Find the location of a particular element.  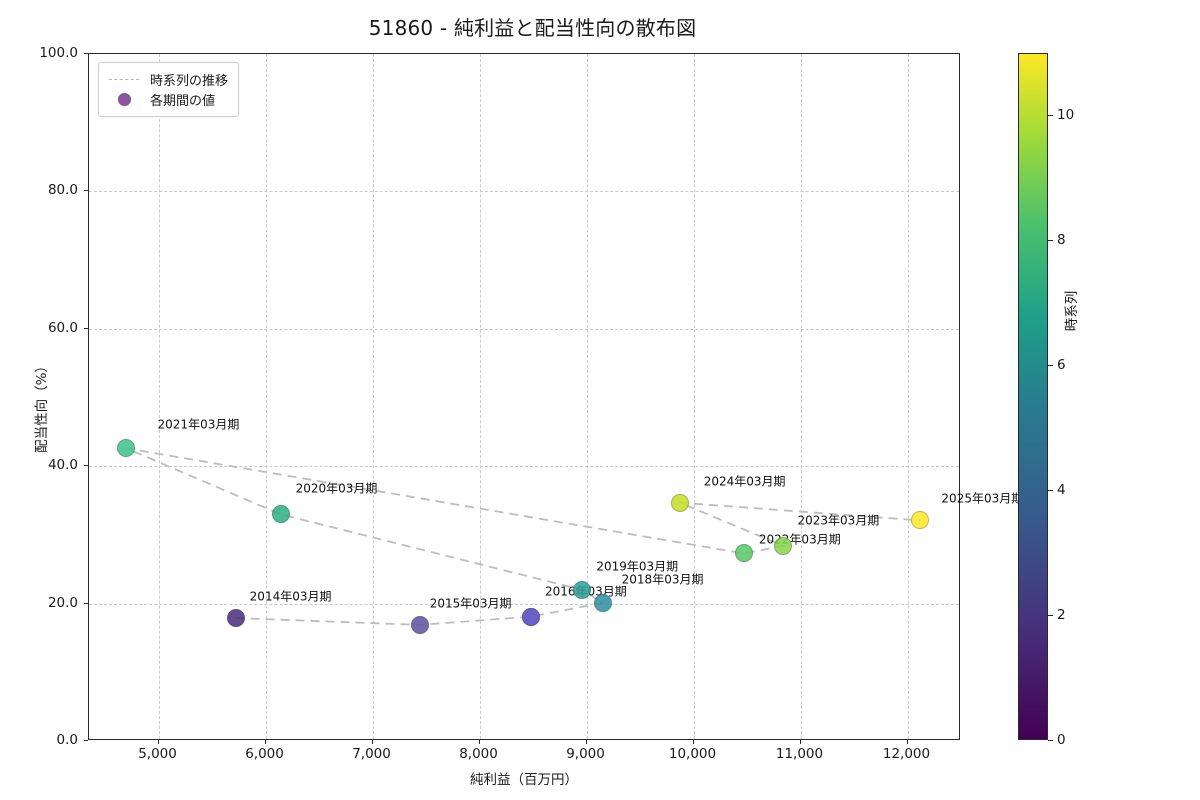

y-tick-label: 20.0 is located at coordinates (62, 602).